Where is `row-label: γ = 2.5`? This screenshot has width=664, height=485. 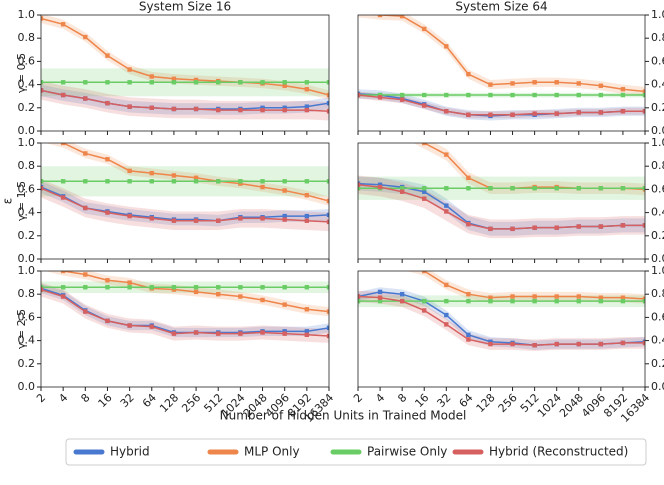
row-label: γ = 2.5 is located at coordinates (21, 329).